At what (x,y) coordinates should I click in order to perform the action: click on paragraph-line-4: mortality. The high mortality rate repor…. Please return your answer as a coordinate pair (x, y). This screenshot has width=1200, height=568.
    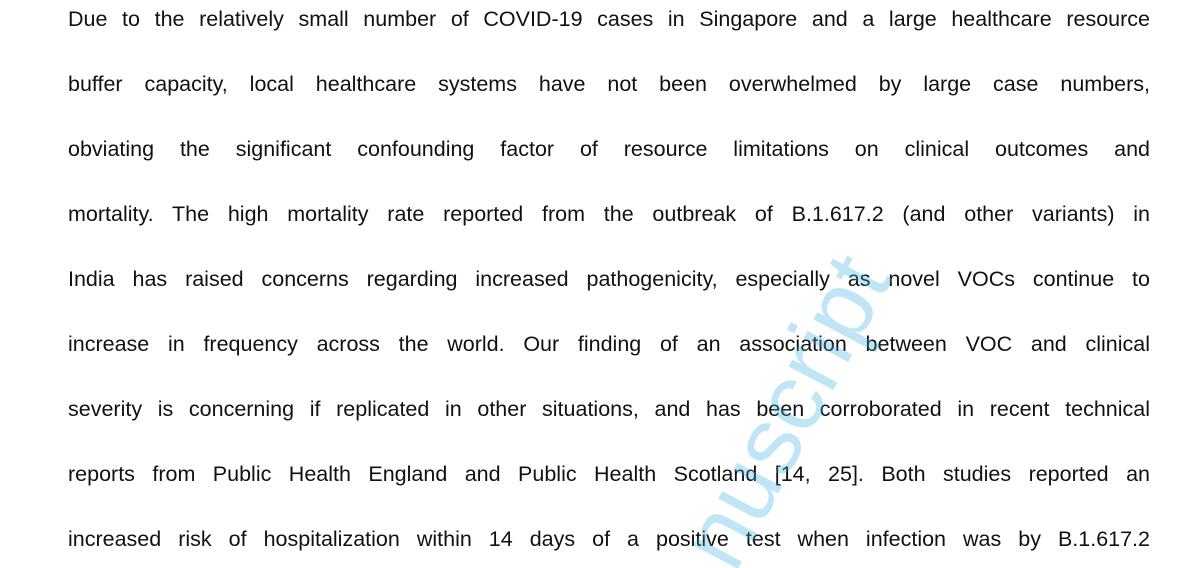
    Looking at the image, I should click on (609, 214).